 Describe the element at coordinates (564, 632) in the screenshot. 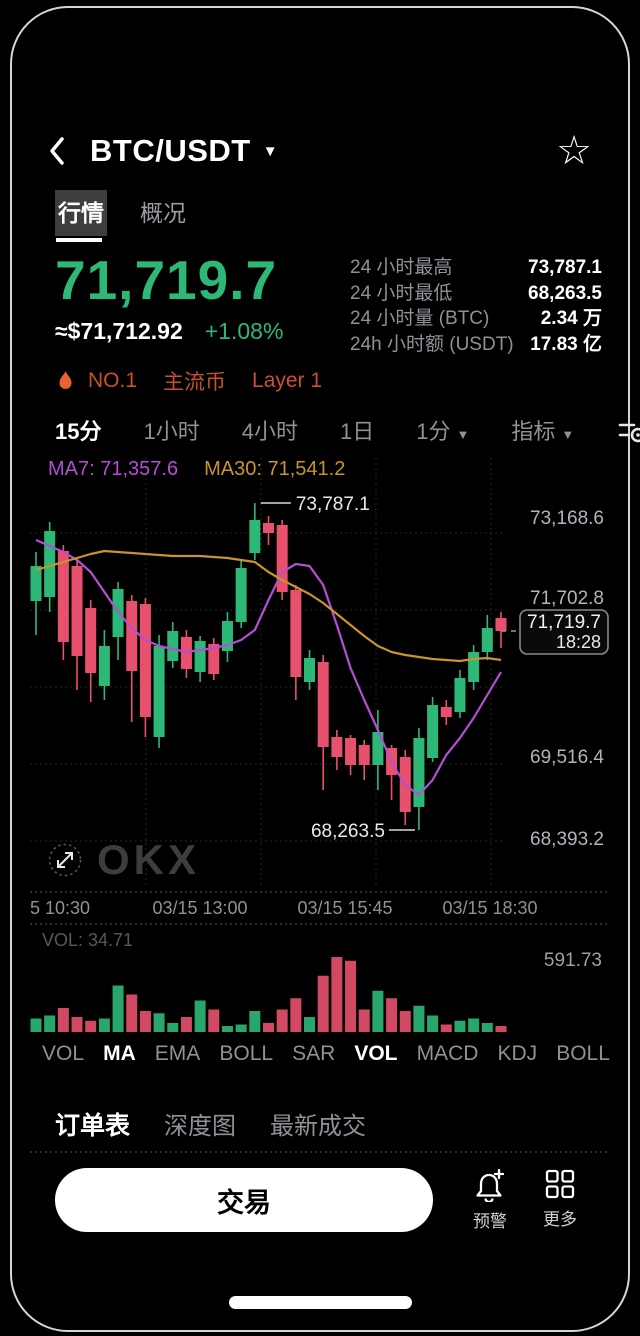

I see `last-price-tag` at that location.